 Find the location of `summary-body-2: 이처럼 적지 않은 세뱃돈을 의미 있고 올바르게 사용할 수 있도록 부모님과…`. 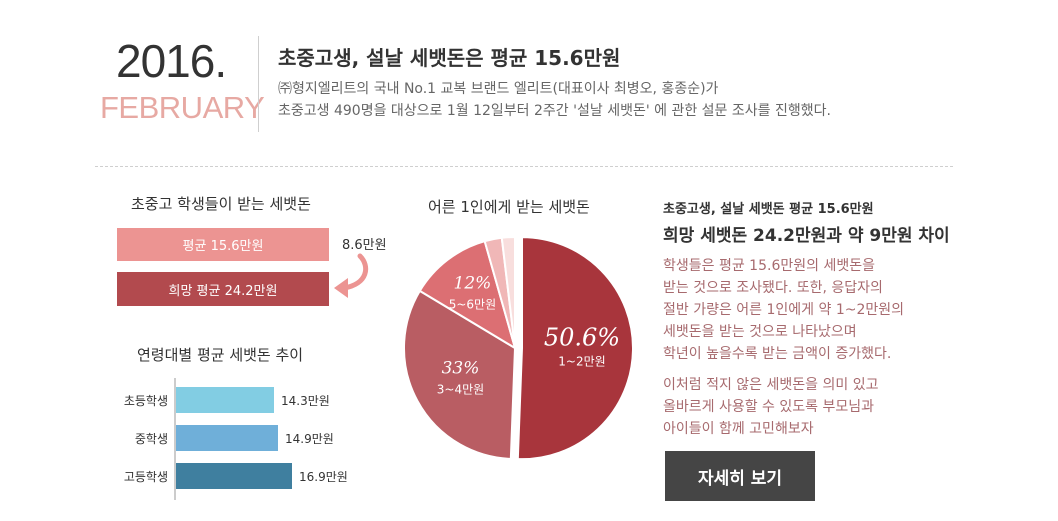

summary-body-2: 이처럼 적지 않은 세뱃돈을 의미 있고 올바르게 사용할 수 있도록 부모님과… is located at coordinates (813, 407).